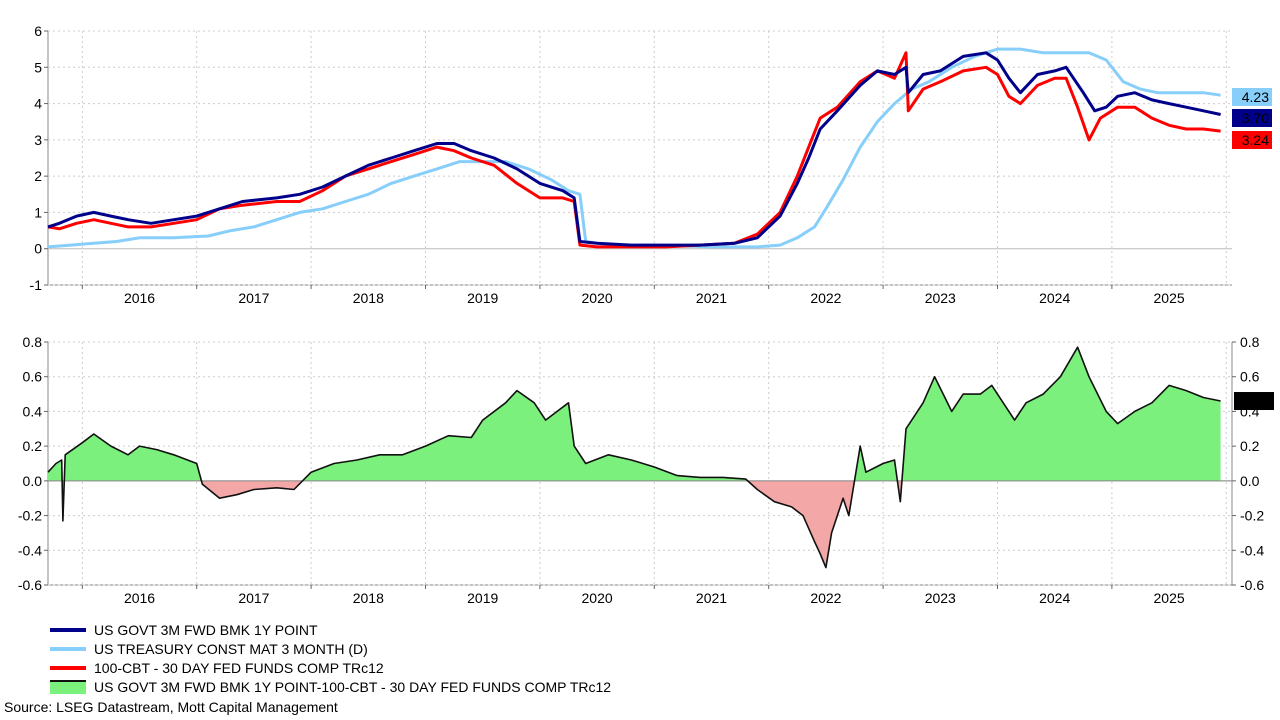 The image size is (1280, 720). I want to click on legend-item: 100-CBT - 30 DAY FED FUNDS COMP TRc12, so click(330, 667).